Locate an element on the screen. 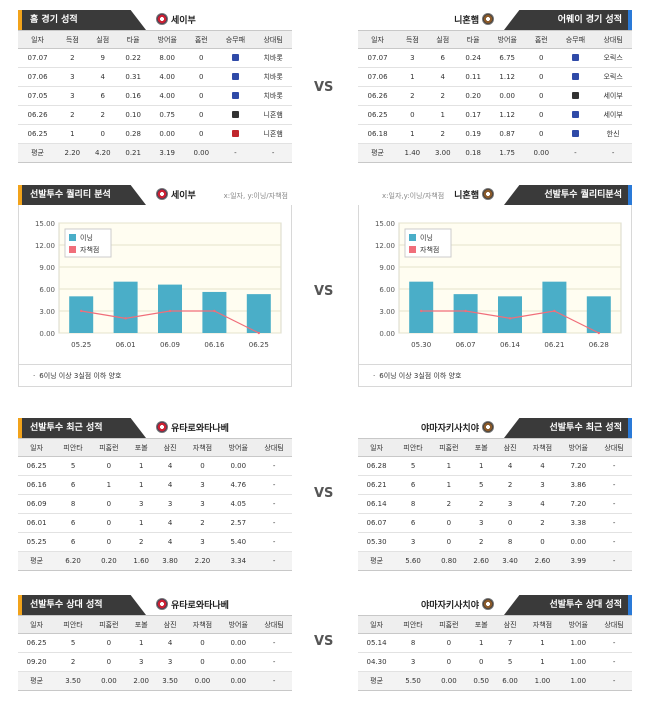 The height and width of the screenshot is (718, 650). table-cell: 5.60 is located at coordinates (413, 561).